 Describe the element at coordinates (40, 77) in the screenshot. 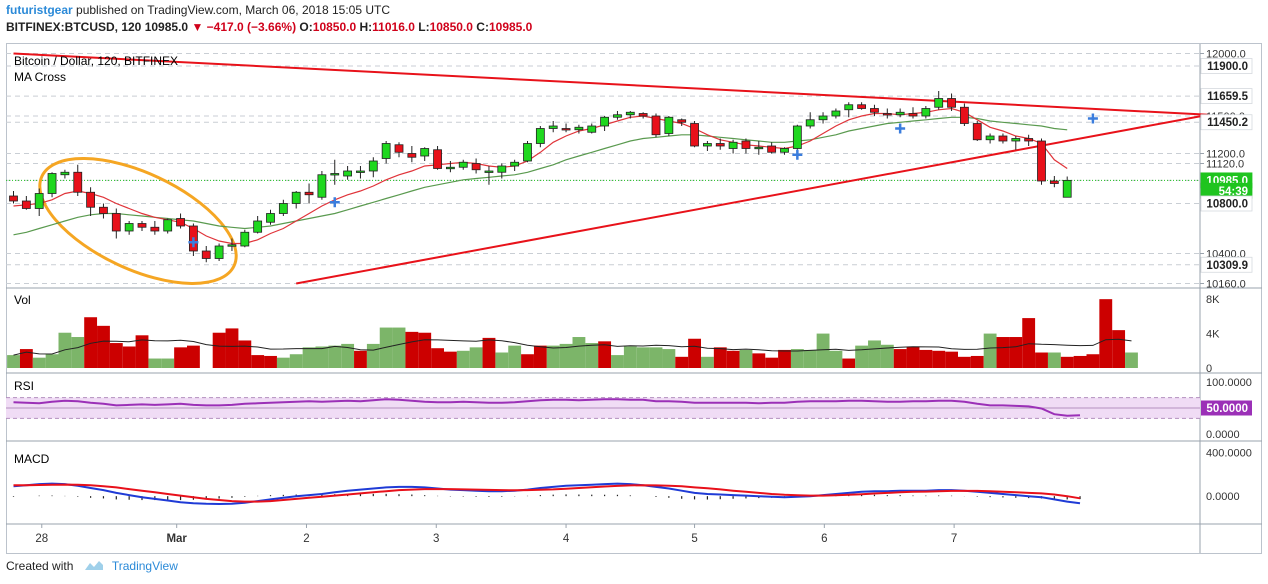

I see `indicator-label: MA Cross` at that location.